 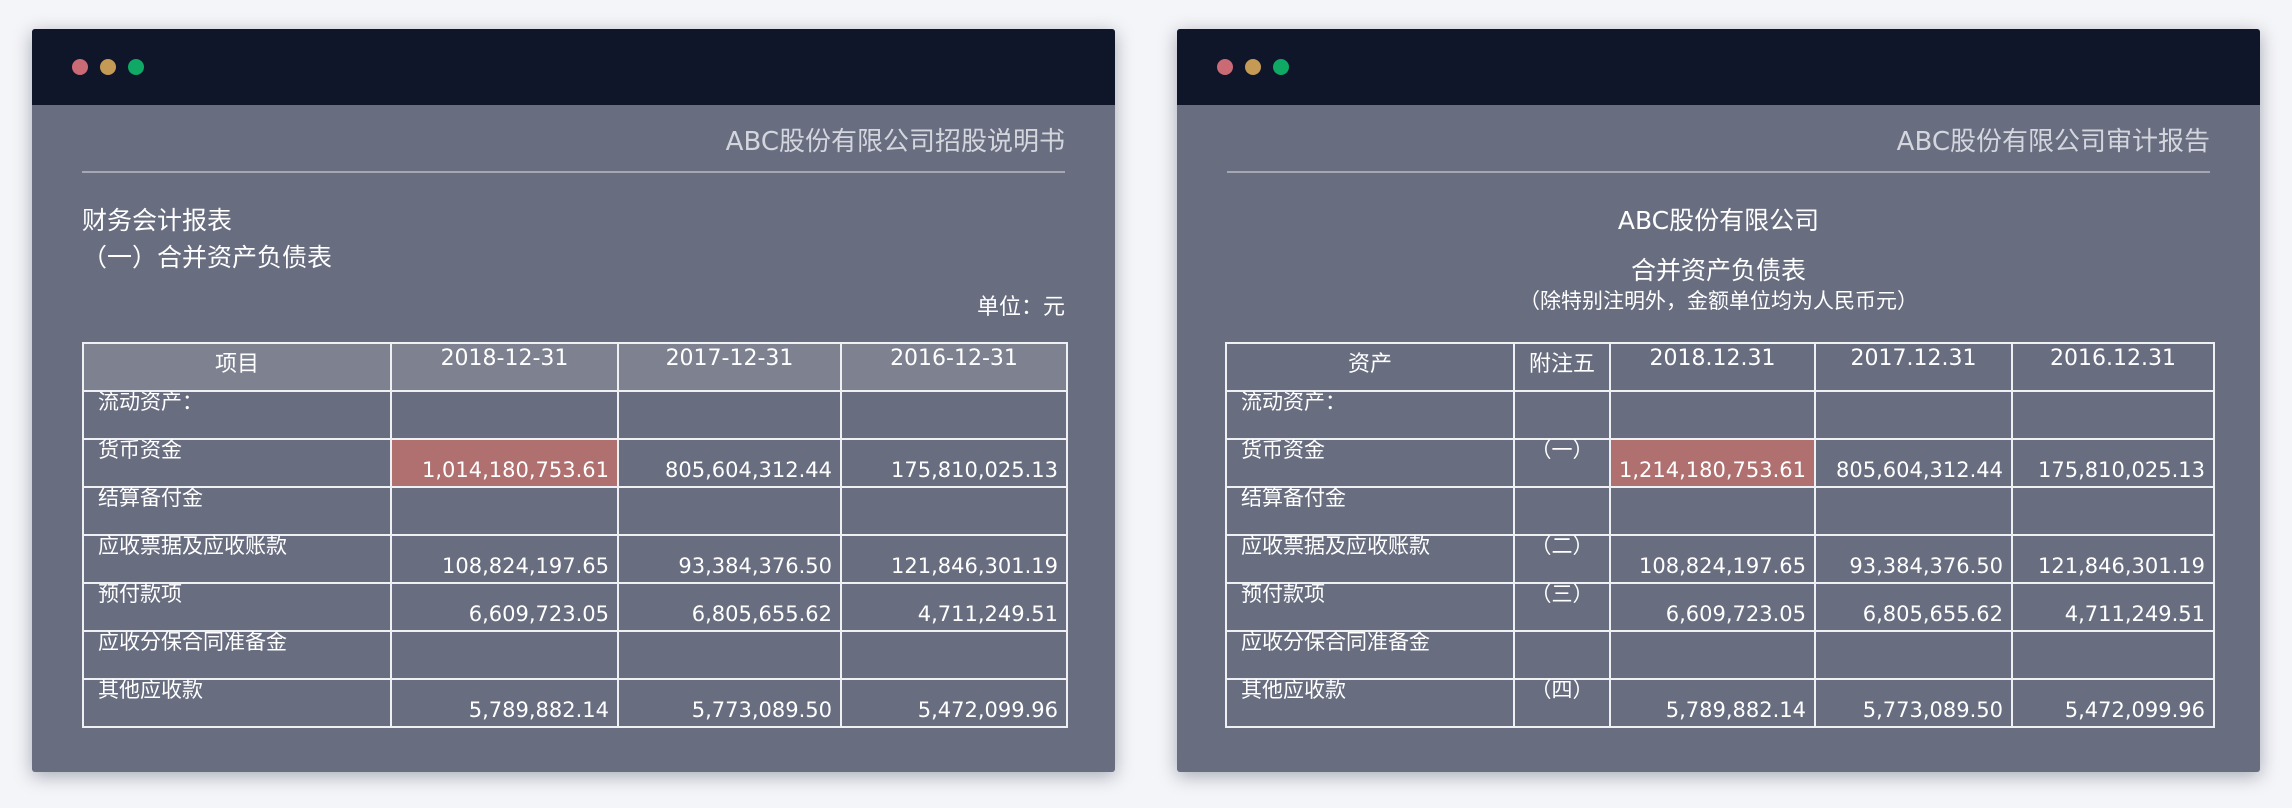 I want to click on table-row: 预付款项 6,609,723.05 6,805,655.62 4,711,249.51, so click(x=575, y=607).